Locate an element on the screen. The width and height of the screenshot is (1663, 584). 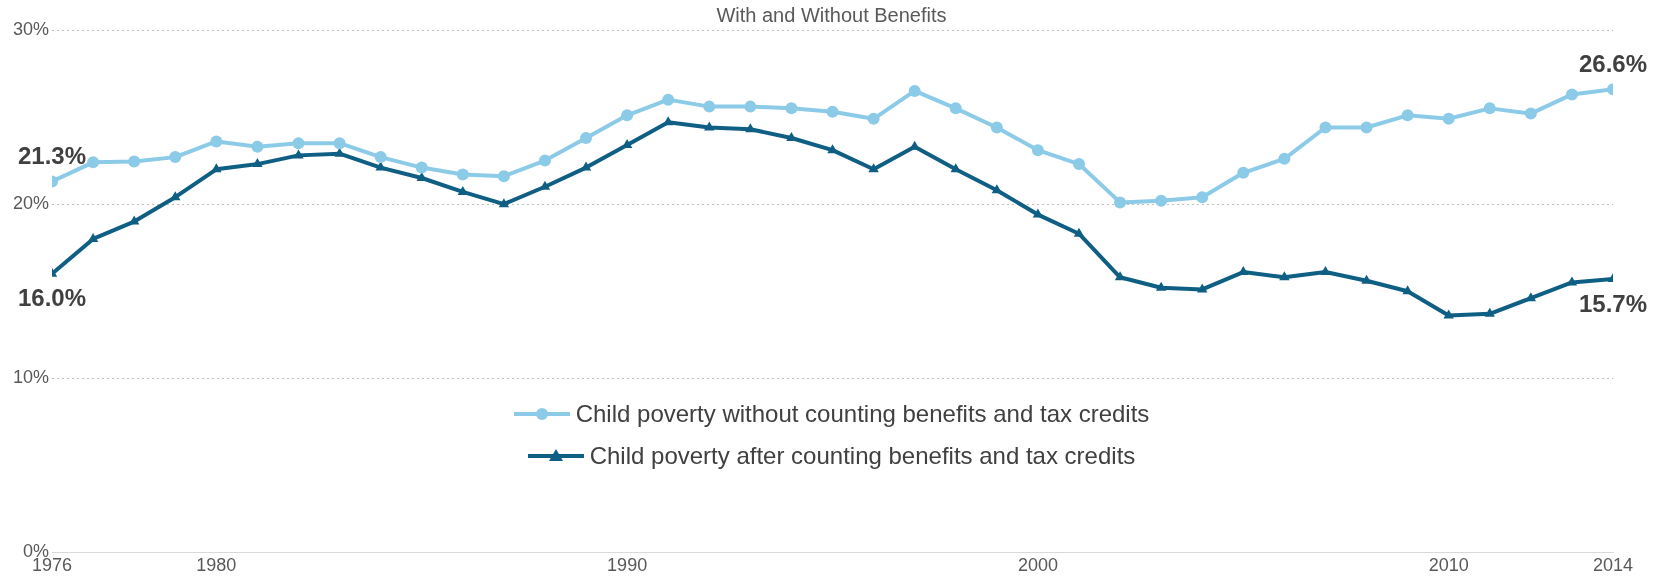
data-label: 21.3% is located at coordinates (52, 156).